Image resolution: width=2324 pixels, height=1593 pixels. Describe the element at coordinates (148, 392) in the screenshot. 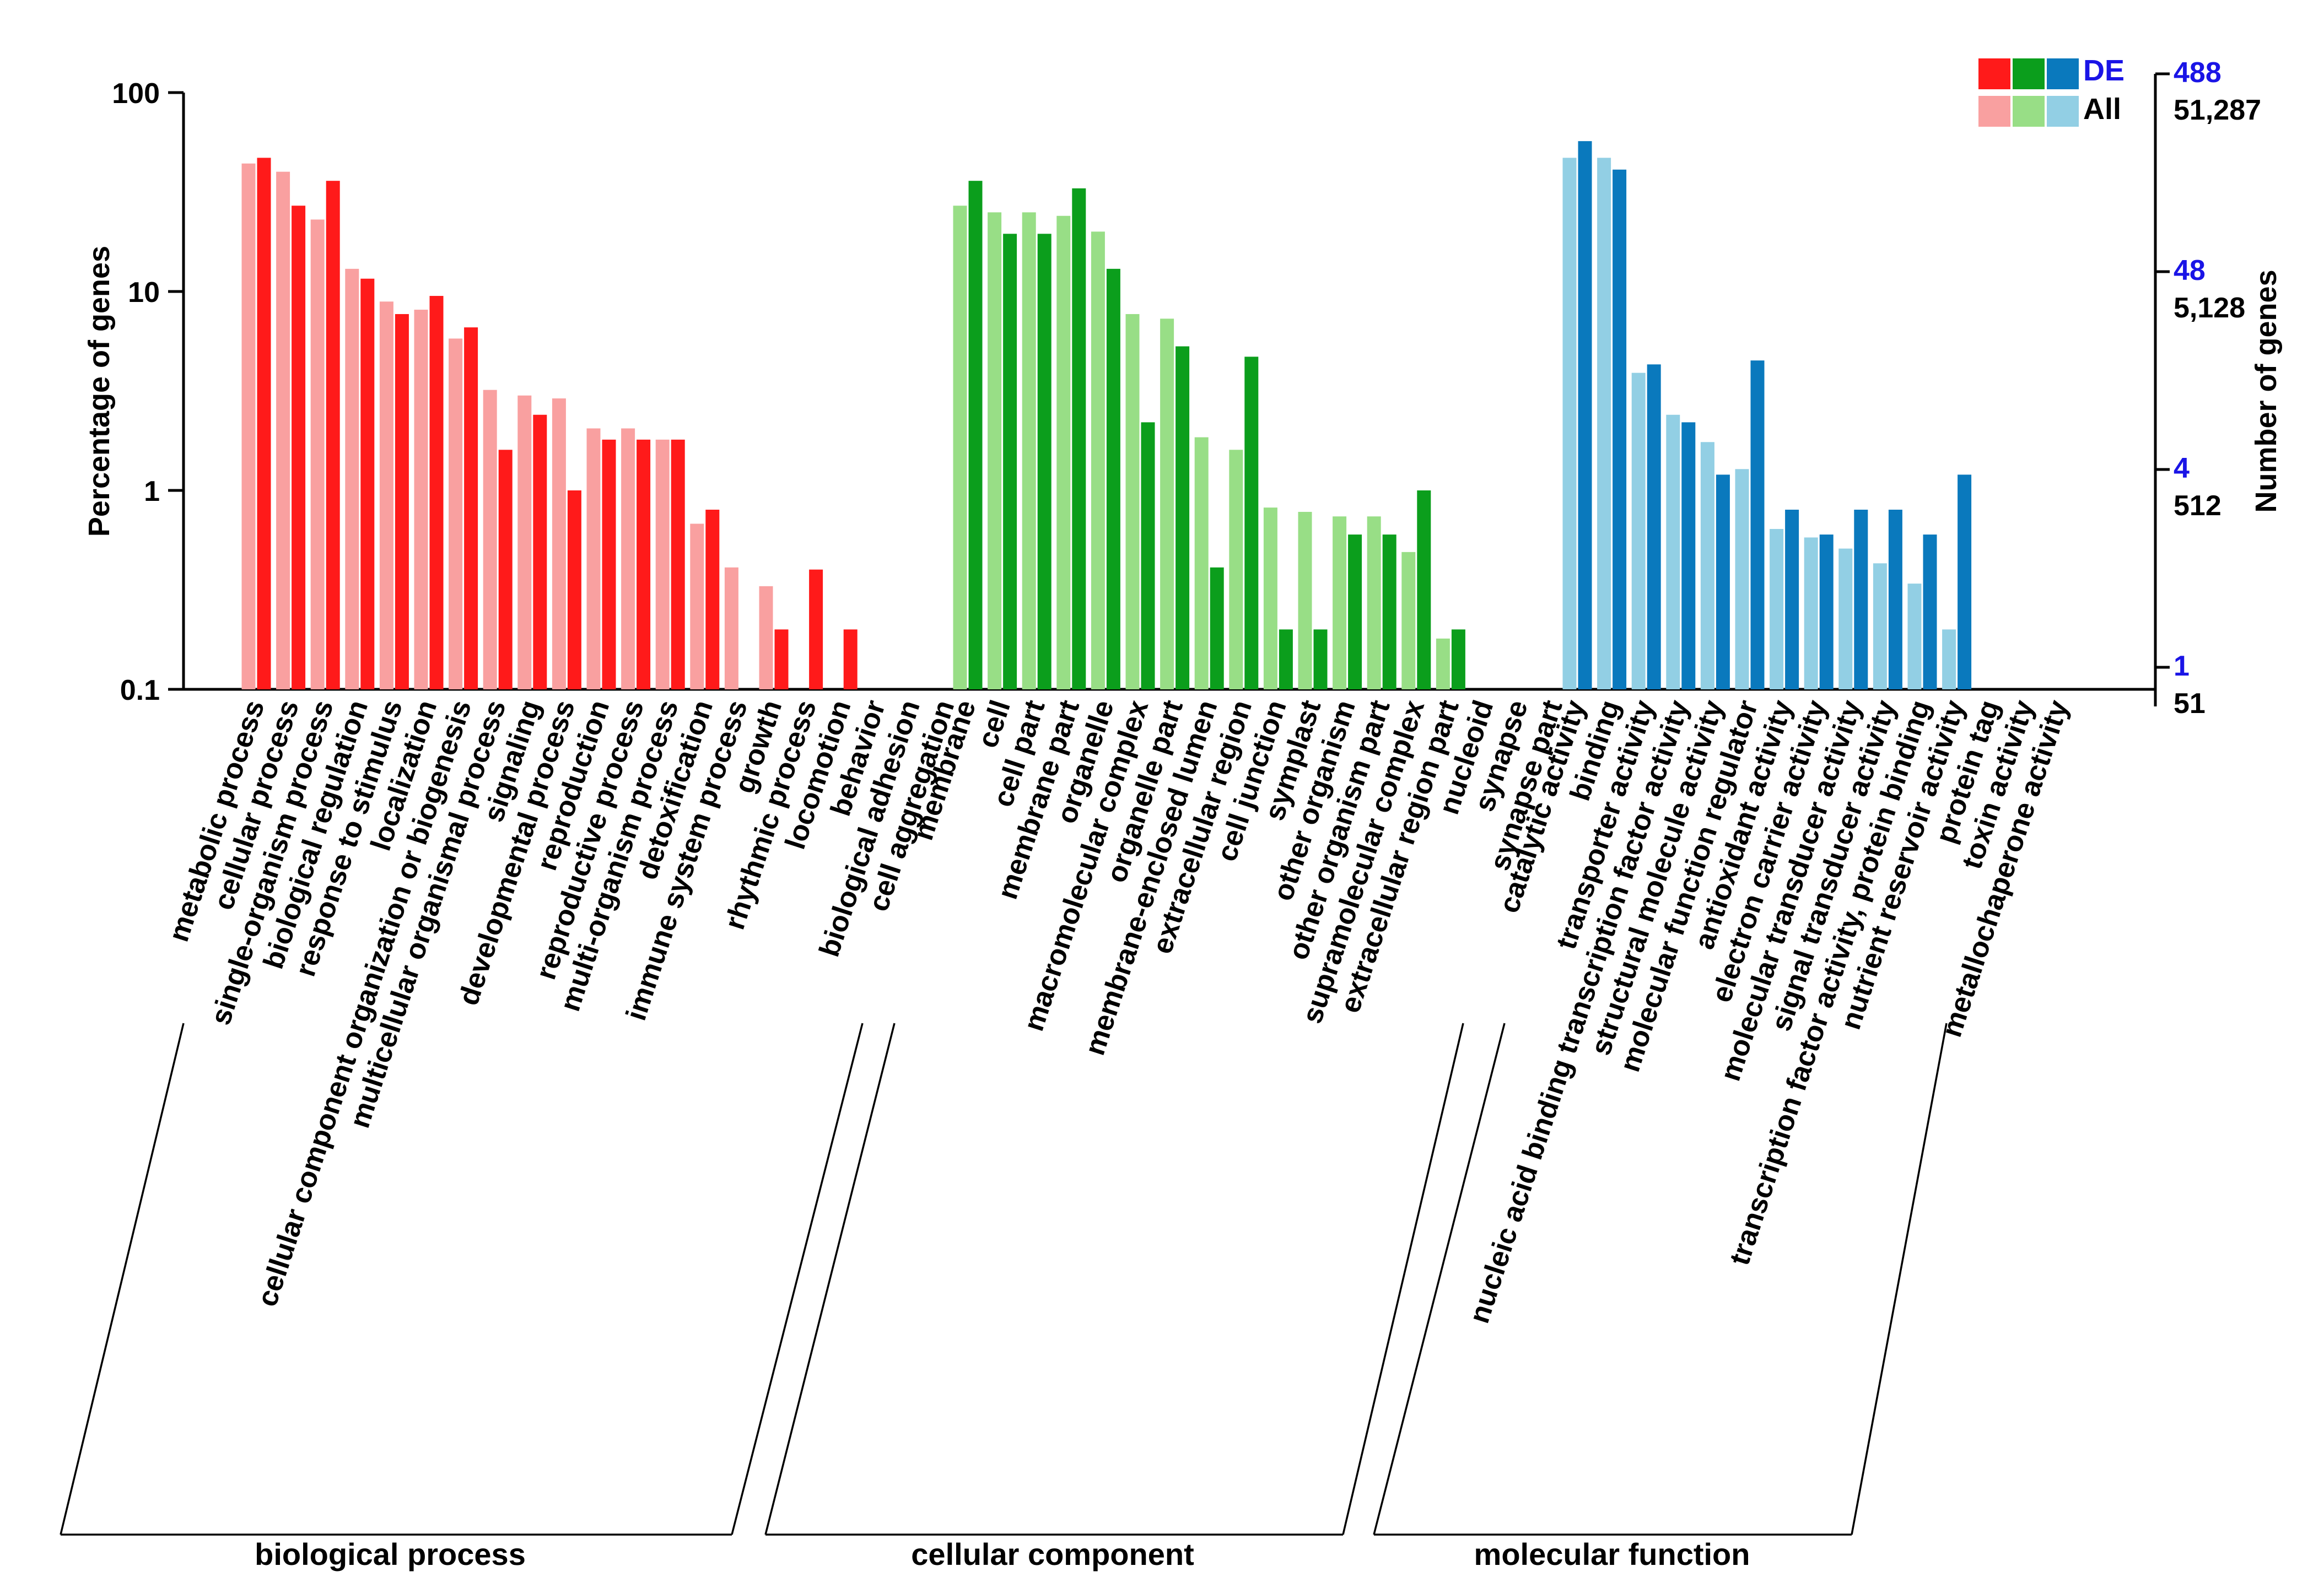

I see `left-axis-ticks: 100 10 1 0.1` at that location.